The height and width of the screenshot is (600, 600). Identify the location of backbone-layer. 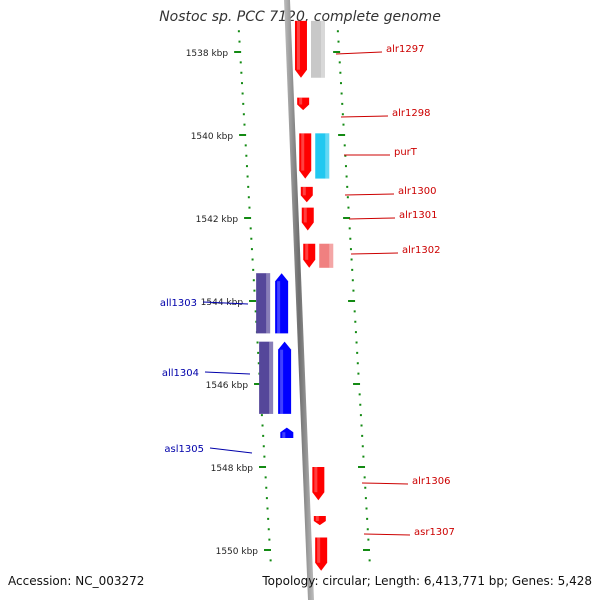
(299, 300).